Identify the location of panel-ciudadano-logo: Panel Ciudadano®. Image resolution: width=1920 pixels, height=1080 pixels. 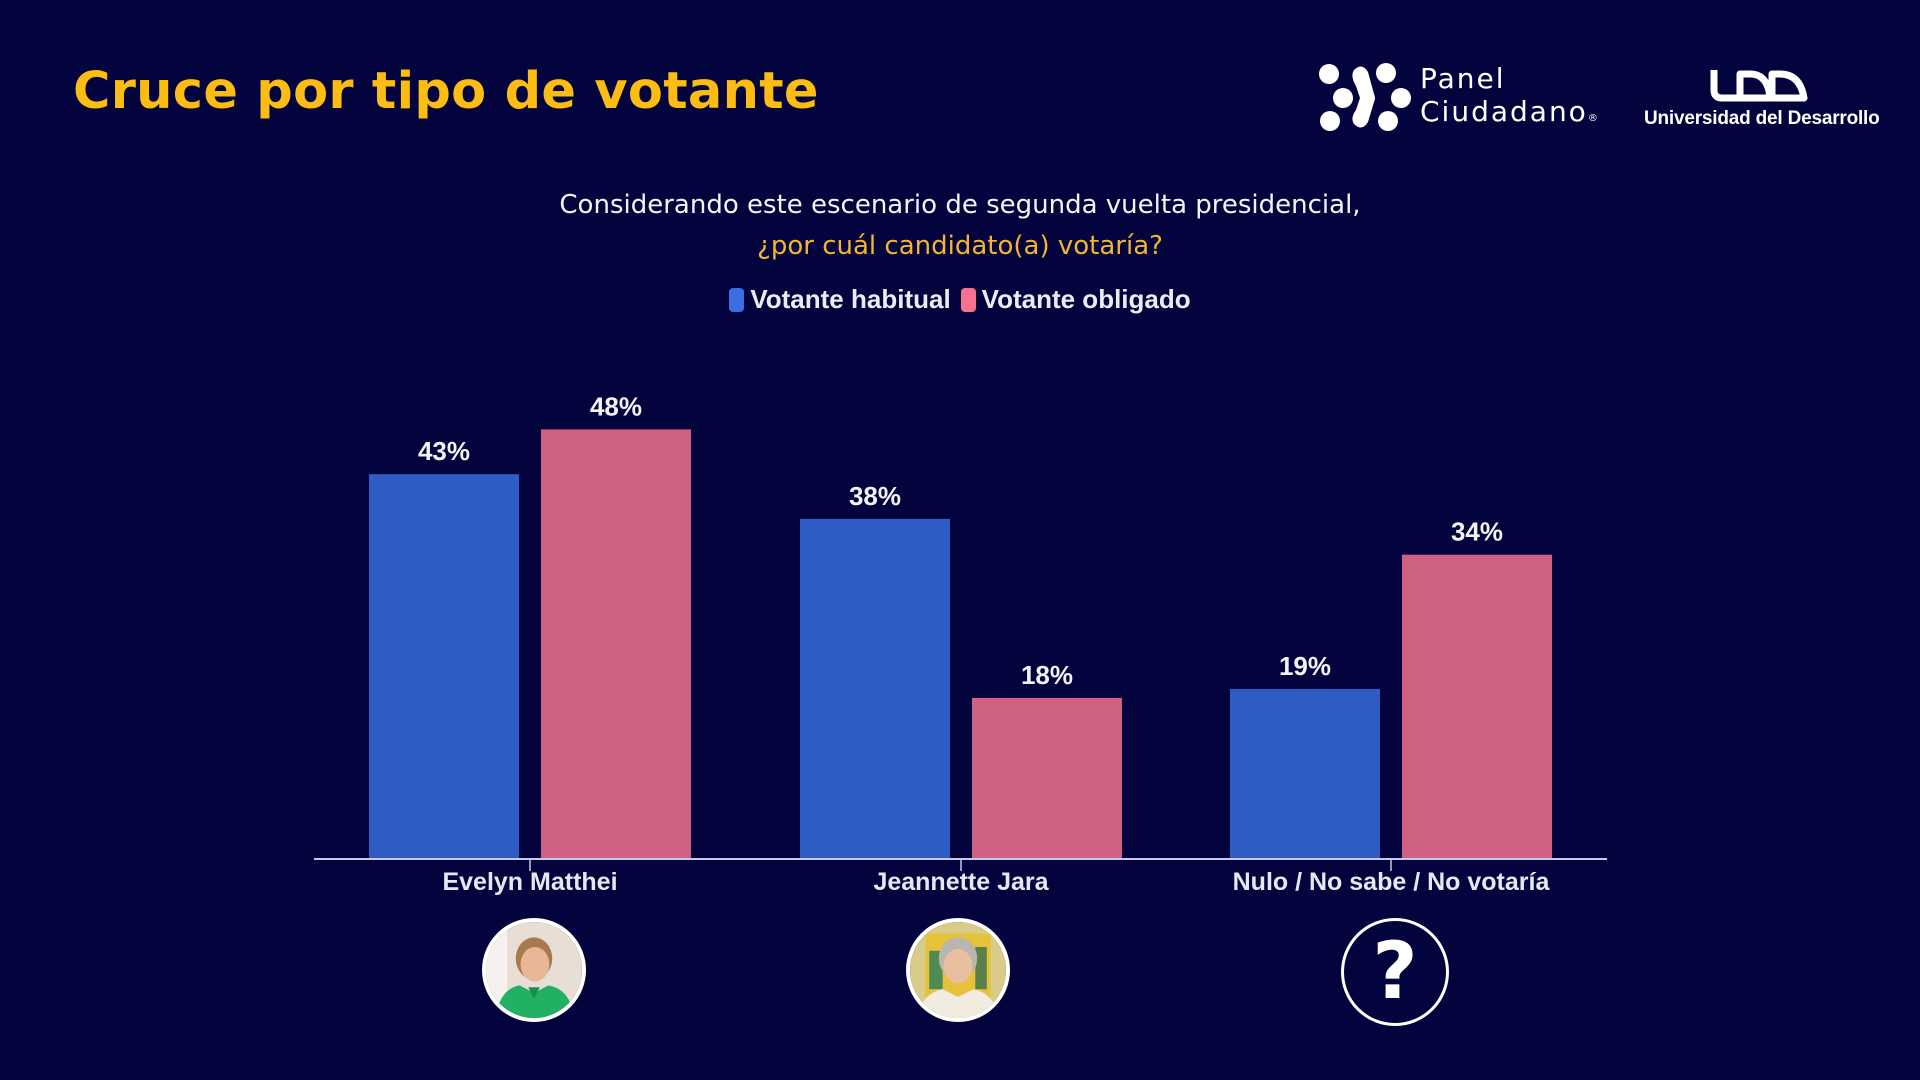
(1471, 98).